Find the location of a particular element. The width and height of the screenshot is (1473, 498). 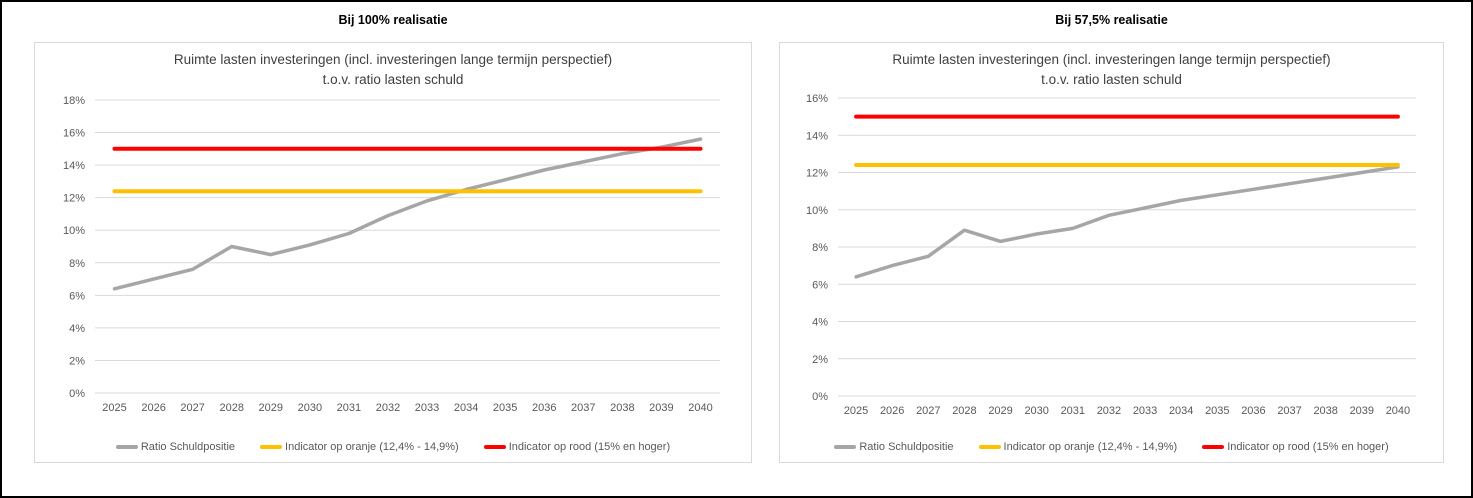

scenario-header-57-5: Bij 57,5% realisatie is located at coordinates (1111, 20).